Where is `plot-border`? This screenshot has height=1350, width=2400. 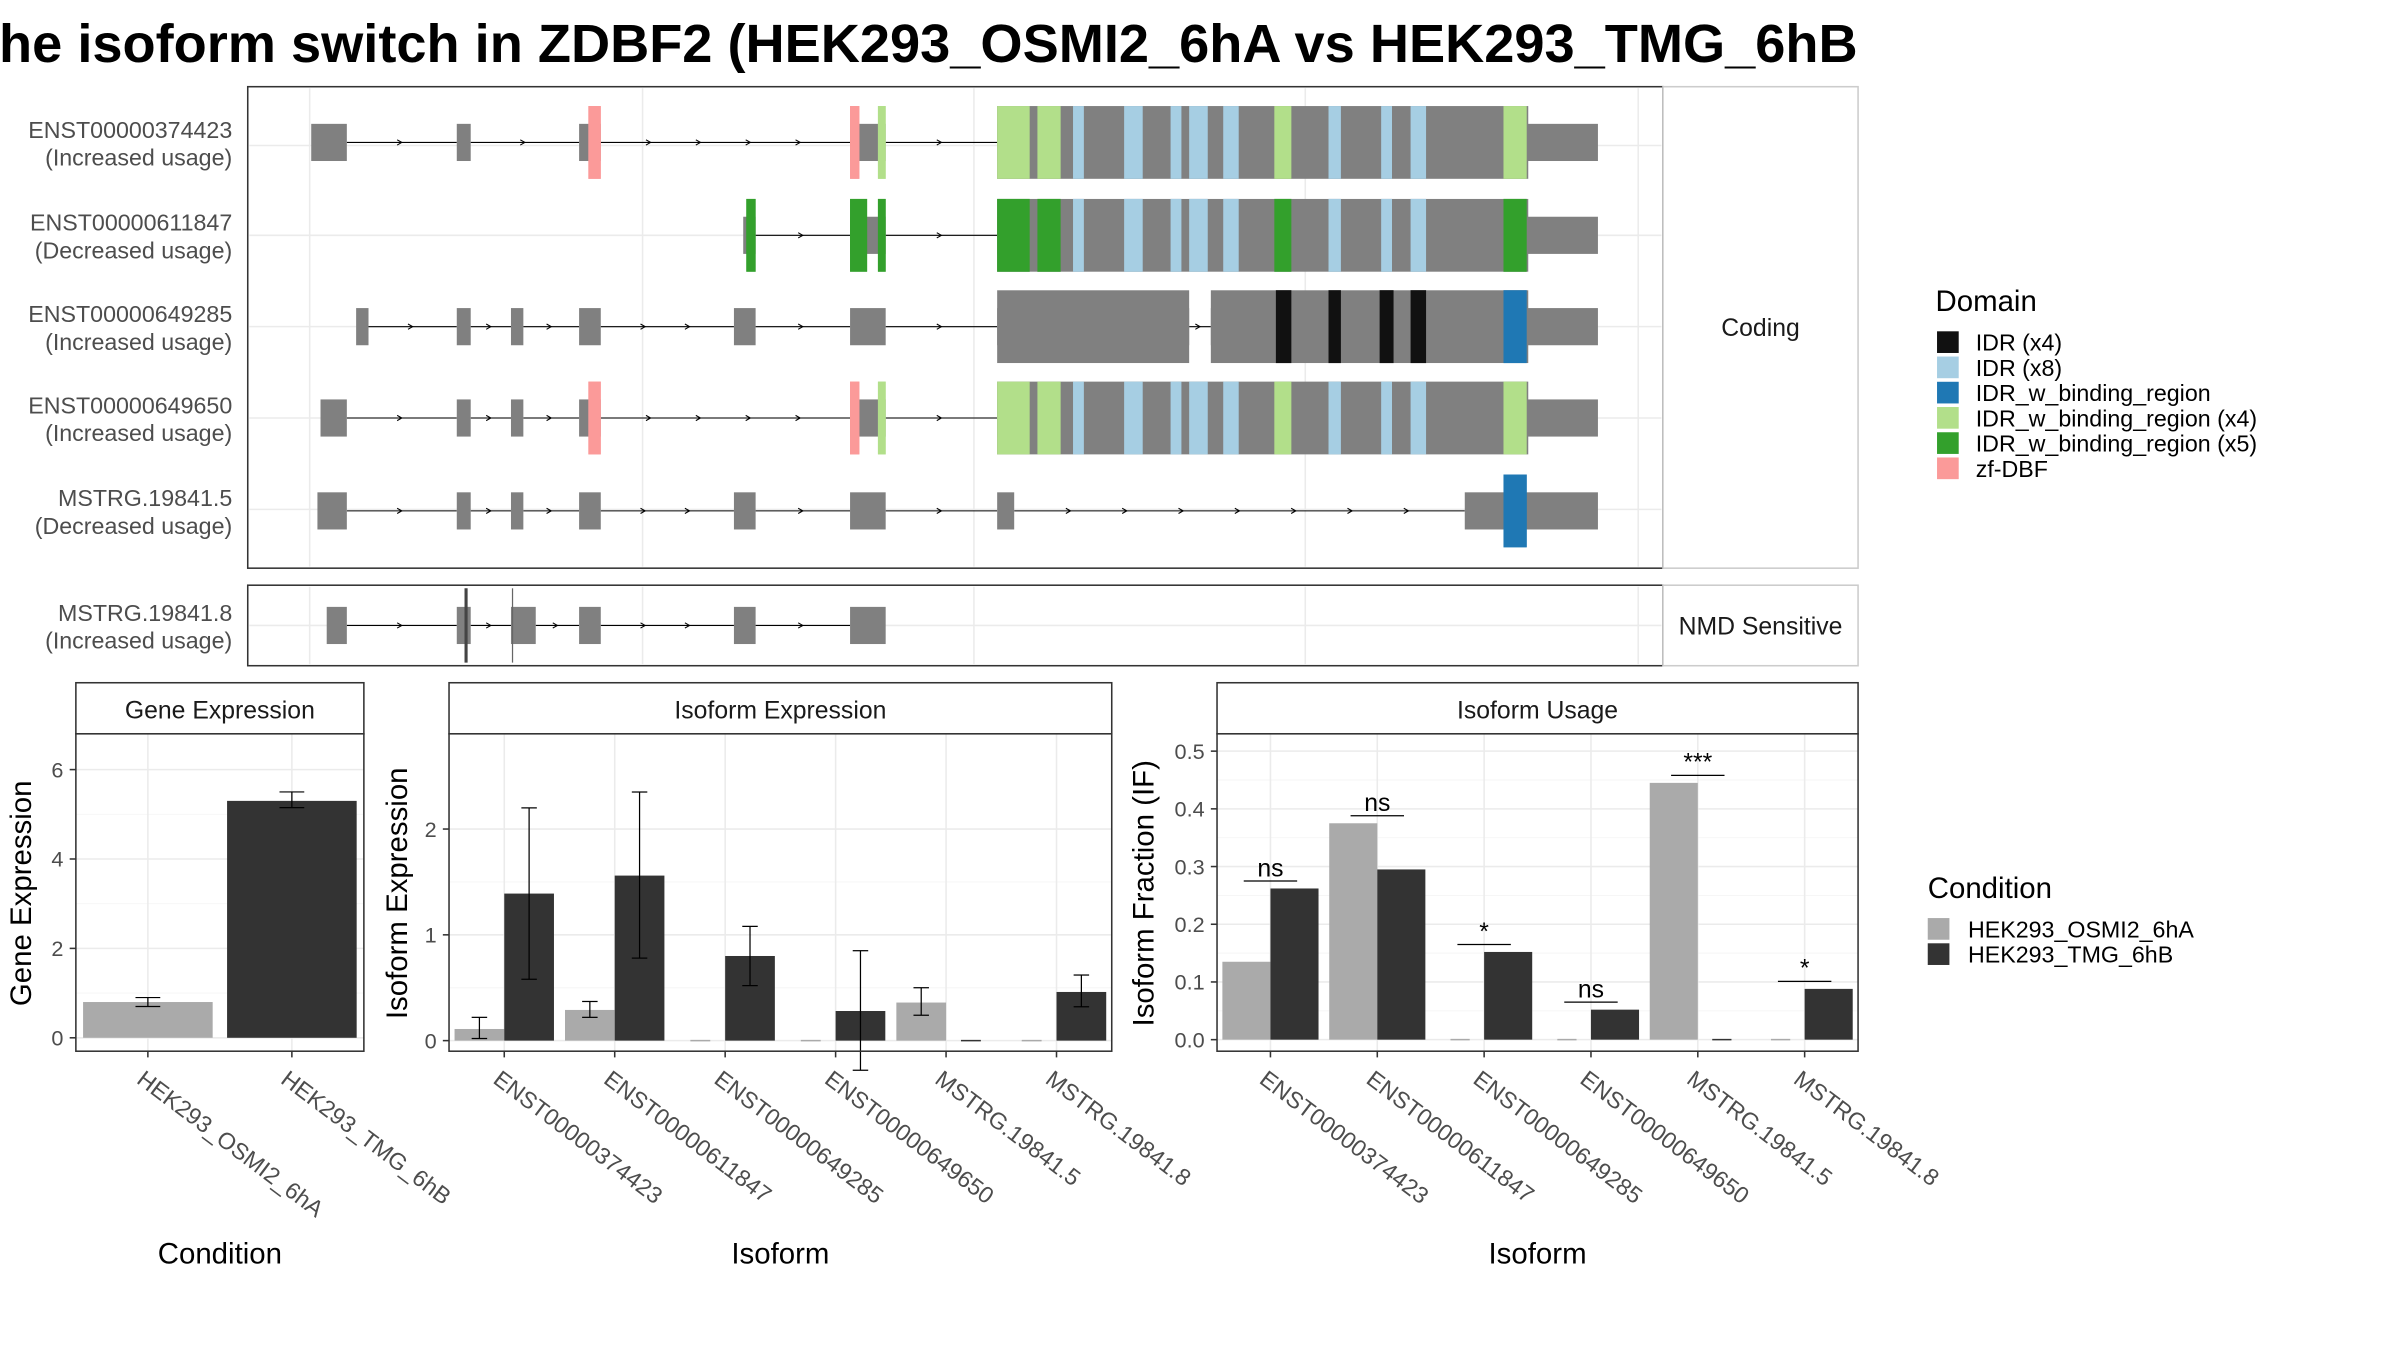 plot-border is located at coordinates (220, 892).